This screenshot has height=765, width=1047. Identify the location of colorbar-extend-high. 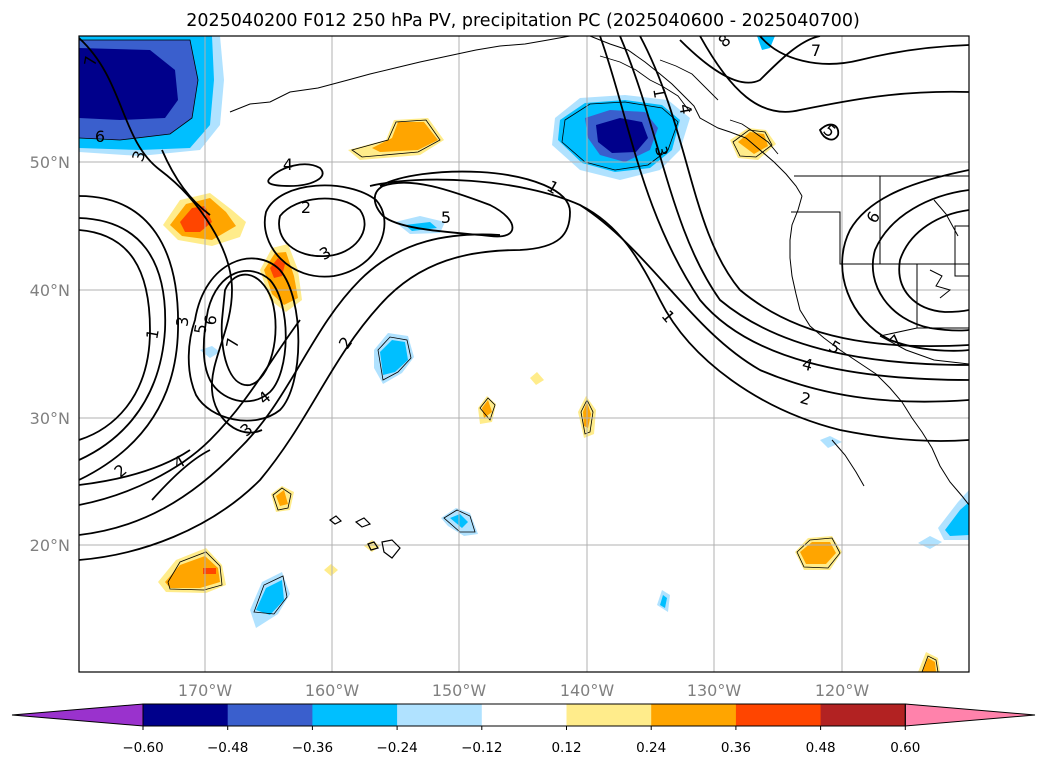
(970, 715).